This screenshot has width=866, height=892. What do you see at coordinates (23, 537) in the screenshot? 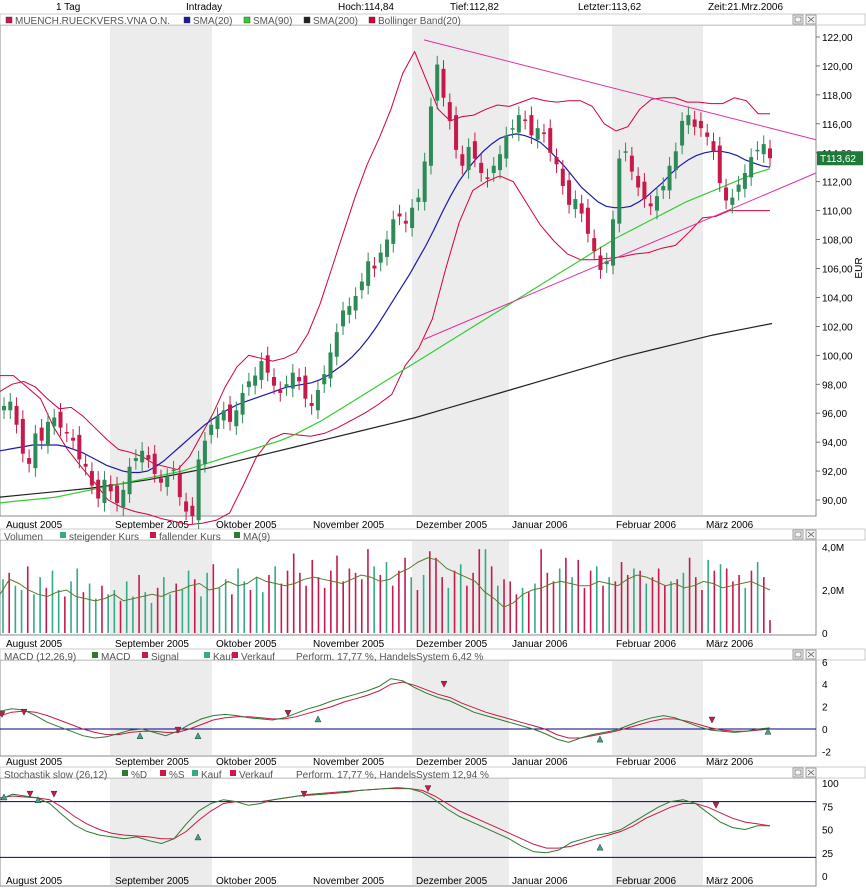
I see `legend-label: Volumen` at bounding box center [23, 537].